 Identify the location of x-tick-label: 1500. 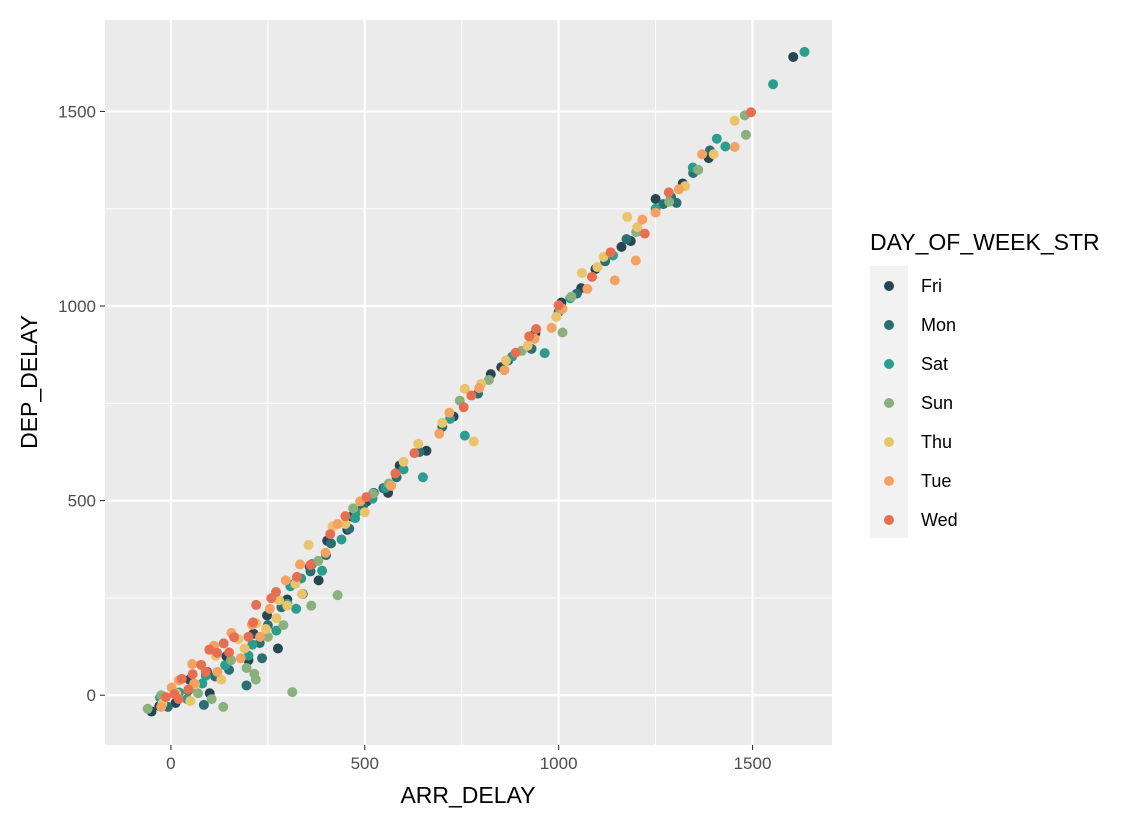
(753, 763).